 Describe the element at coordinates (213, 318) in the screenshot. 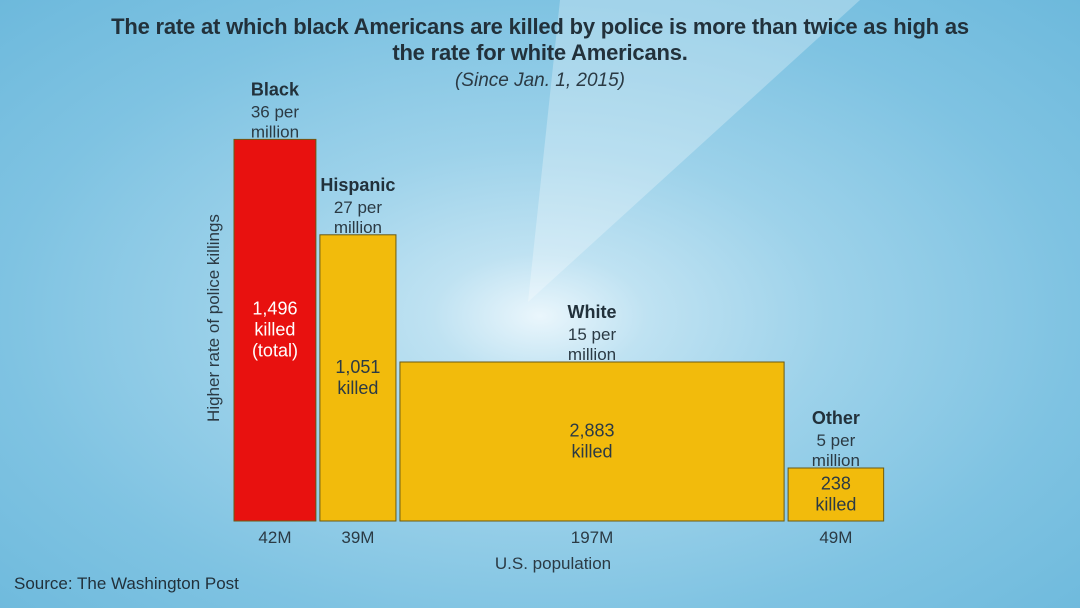

I see `y-axis-label: Higher rate of police killings` at that location.